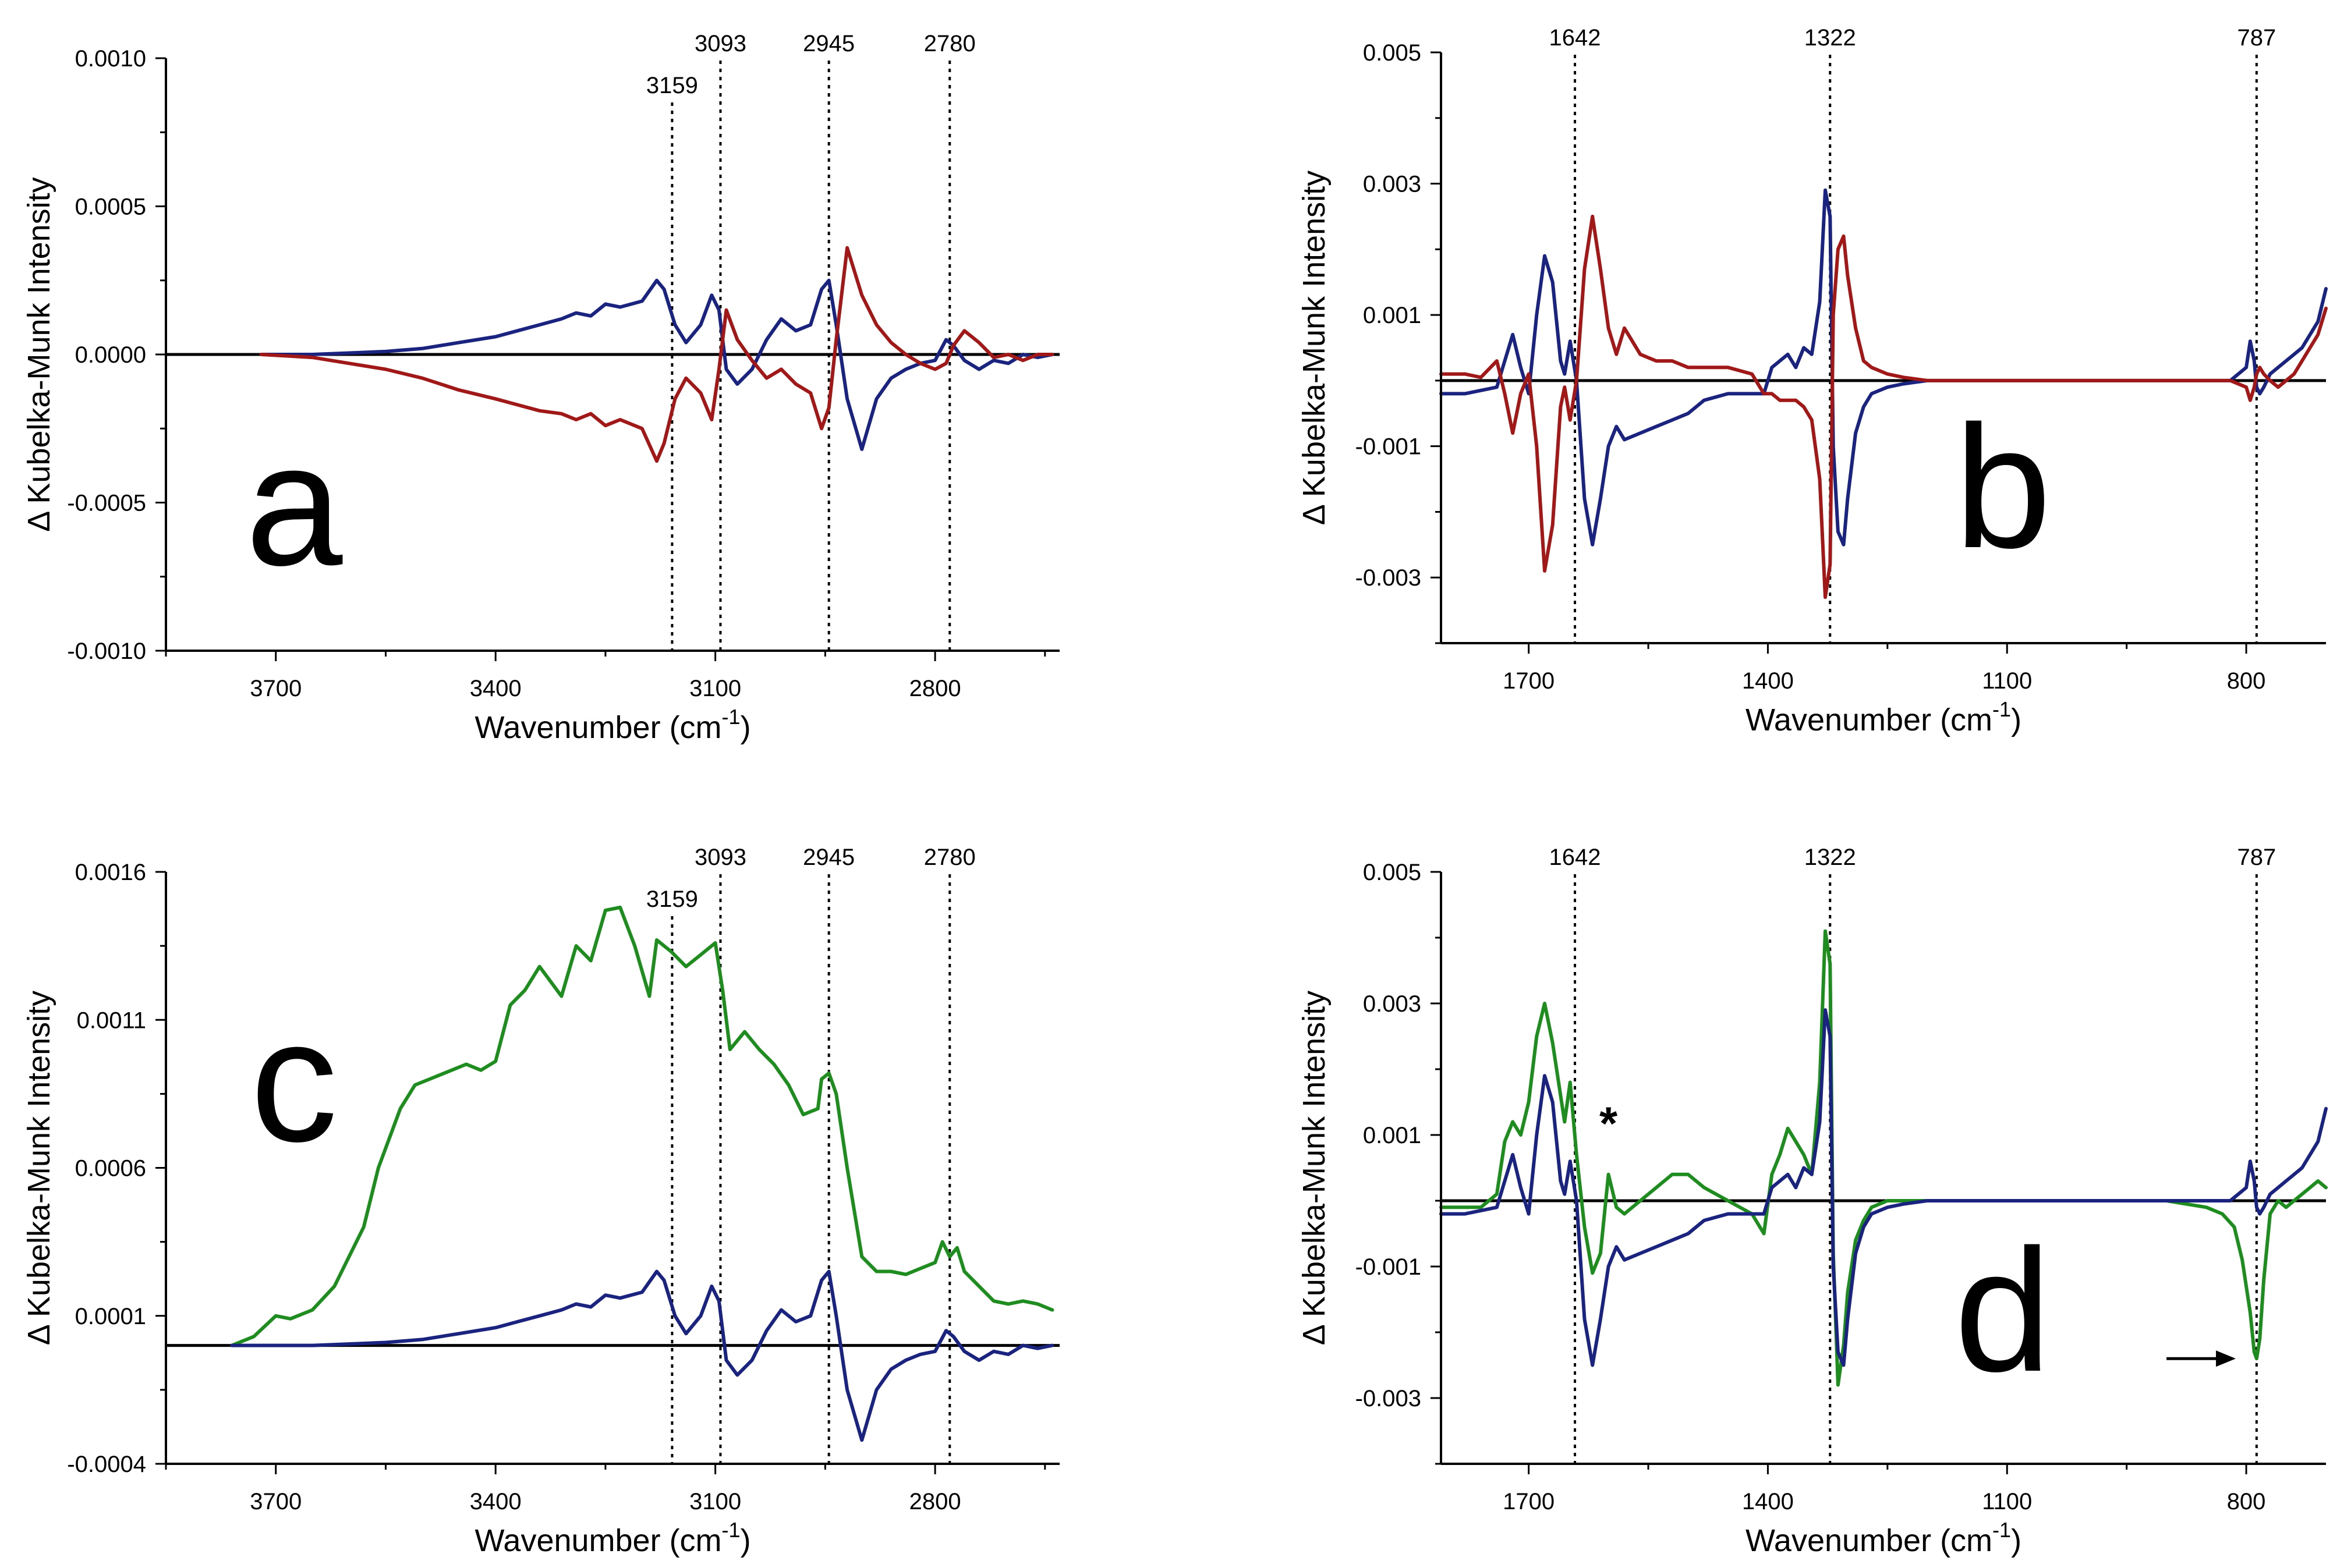 The image size is (2351, 1568). Describe the element at coordinates (1609, 1123) in the screenshot. I see `asterisk-annotation: *` at that location.